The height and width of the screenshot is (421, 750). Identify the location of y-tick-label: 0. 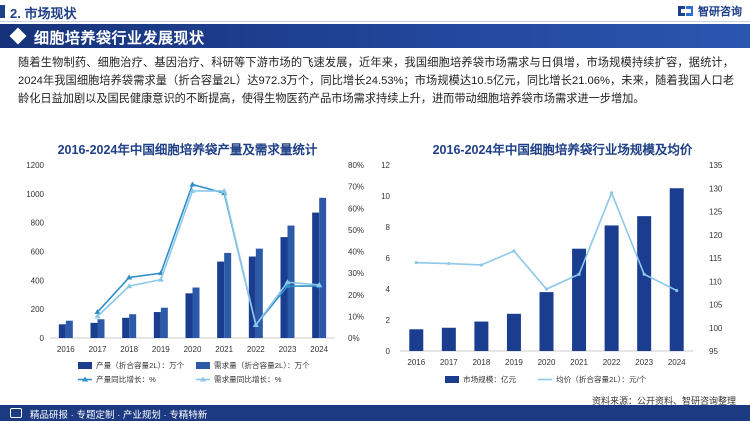
(388, 351).